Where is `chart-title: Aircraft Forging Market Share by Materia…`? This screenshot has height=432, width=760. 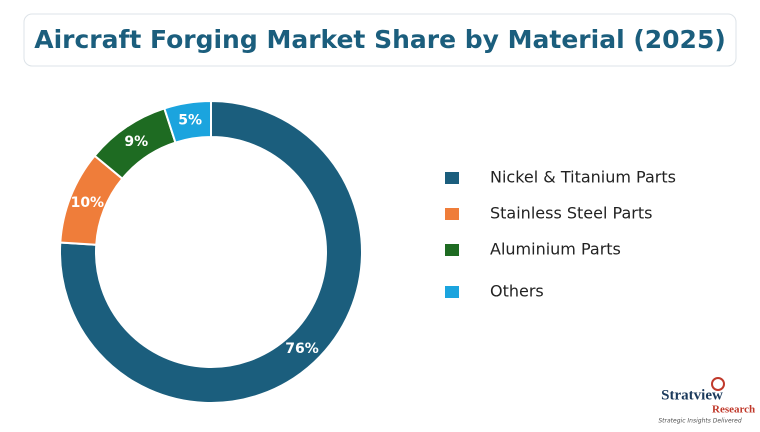 chart-title: Aircraft Forging Market Share by Materia… is located at coordinates (380, 39).